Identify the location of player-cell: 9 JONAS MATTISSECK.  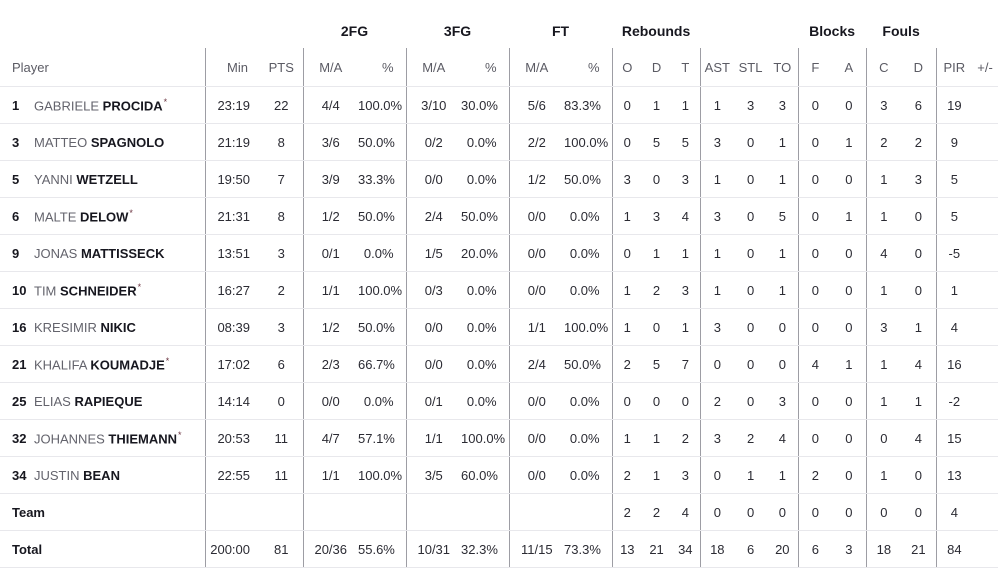
(103, 253).